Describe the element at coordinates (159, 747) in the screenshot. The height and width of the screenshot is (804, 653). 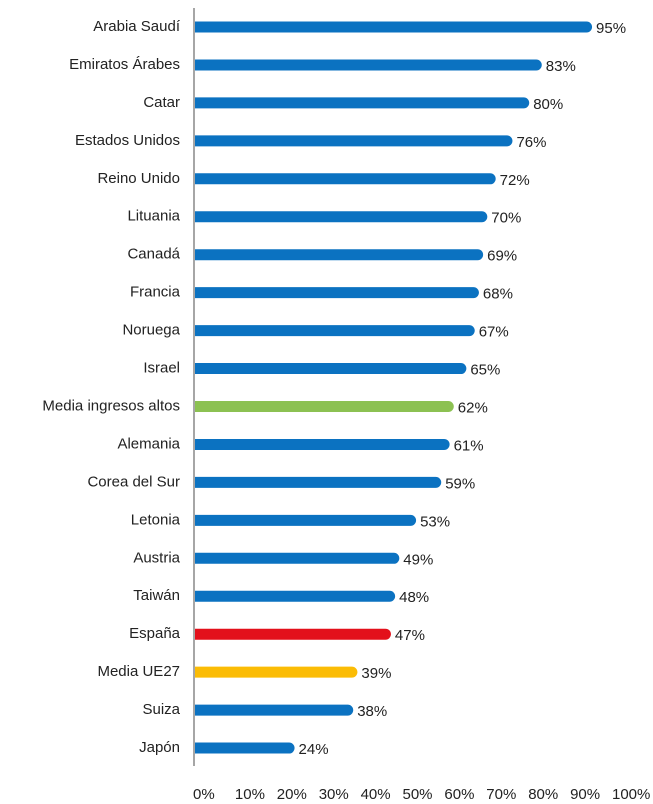
I see `y-tick-label: Japón` at that location.